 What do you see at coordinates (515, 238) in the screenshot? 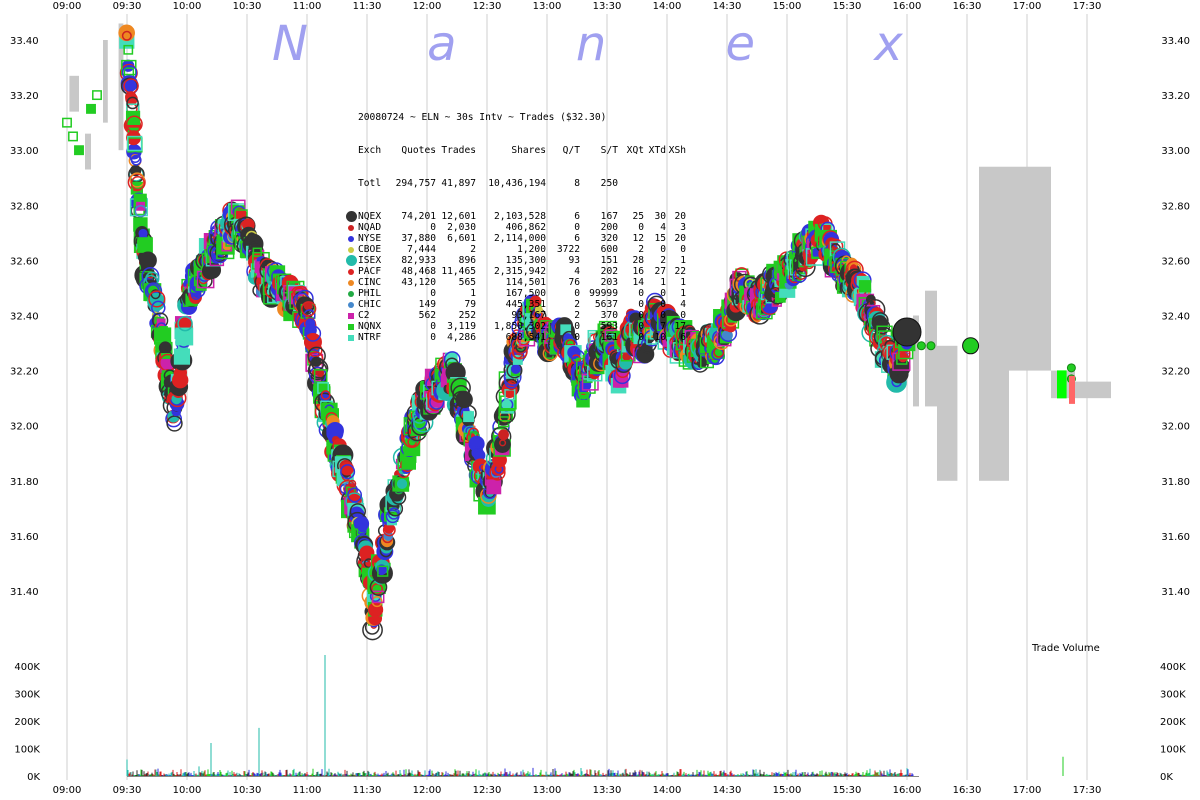
I see `exchange-row: NYSE 37,880 6,601 2,114,000 6 320 12 15 20` at bounding box center [515, 238].